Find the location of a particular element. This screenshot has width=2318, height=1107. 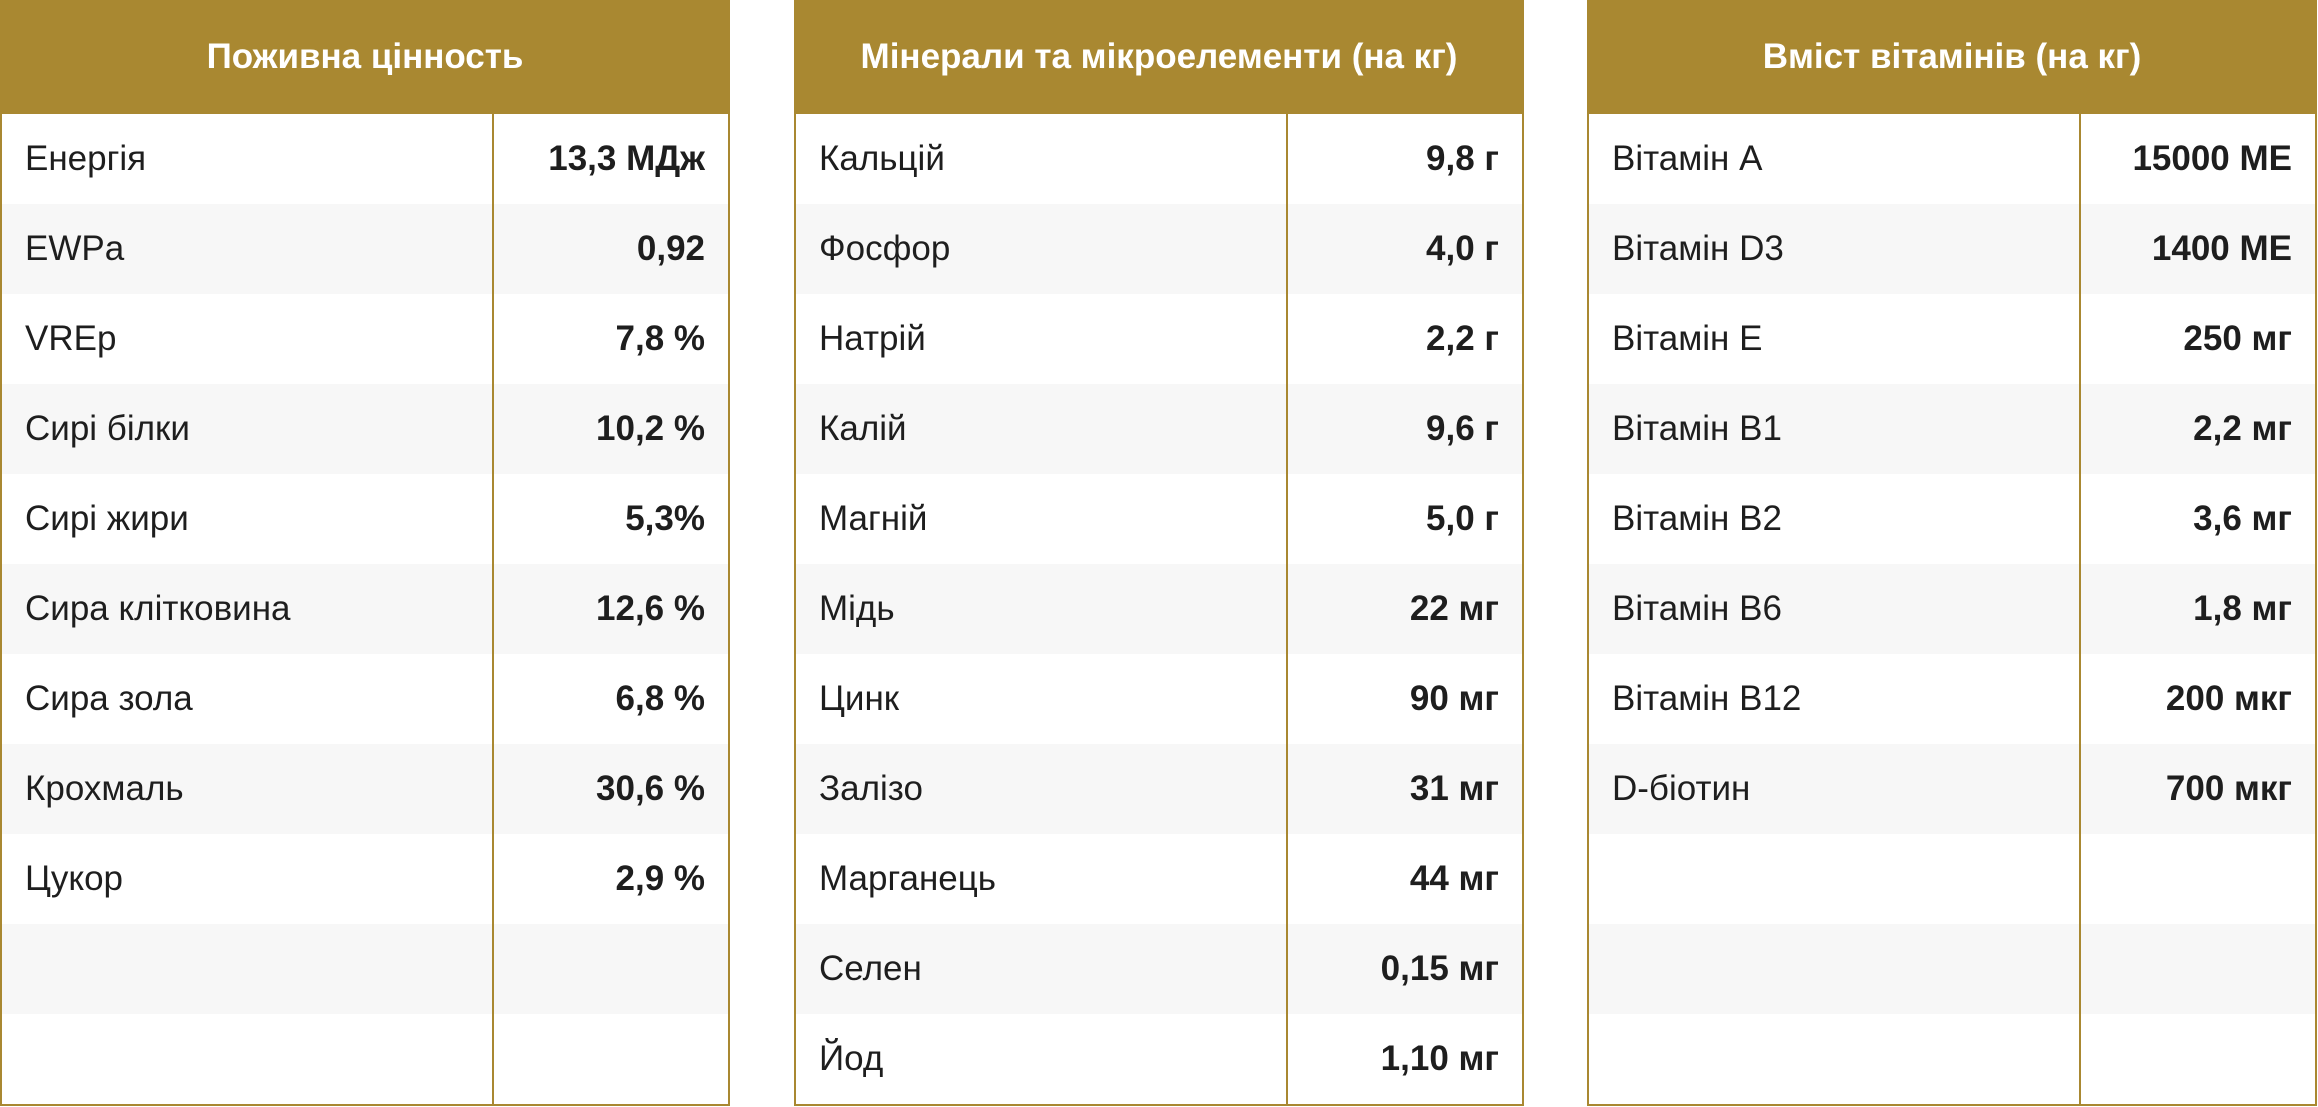

table-row: Вітамін В12 200 мкг is located at coordinates (1952, 699).